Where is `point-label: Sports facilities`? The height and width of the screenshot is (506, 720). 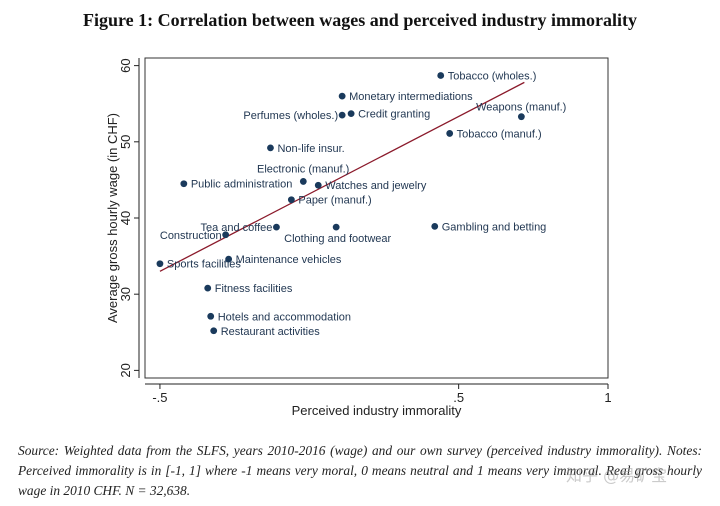
point-label: Sports facilities is located at coordinates (204, 265).